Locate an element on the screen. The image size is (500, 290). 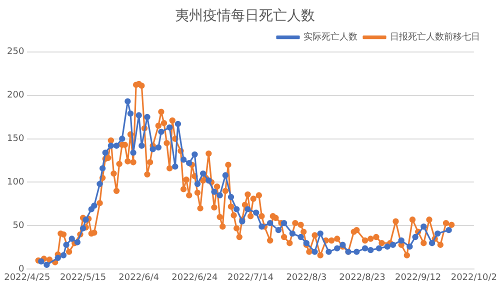
y-tick-label: 250 is located at coordinates (15, 52).